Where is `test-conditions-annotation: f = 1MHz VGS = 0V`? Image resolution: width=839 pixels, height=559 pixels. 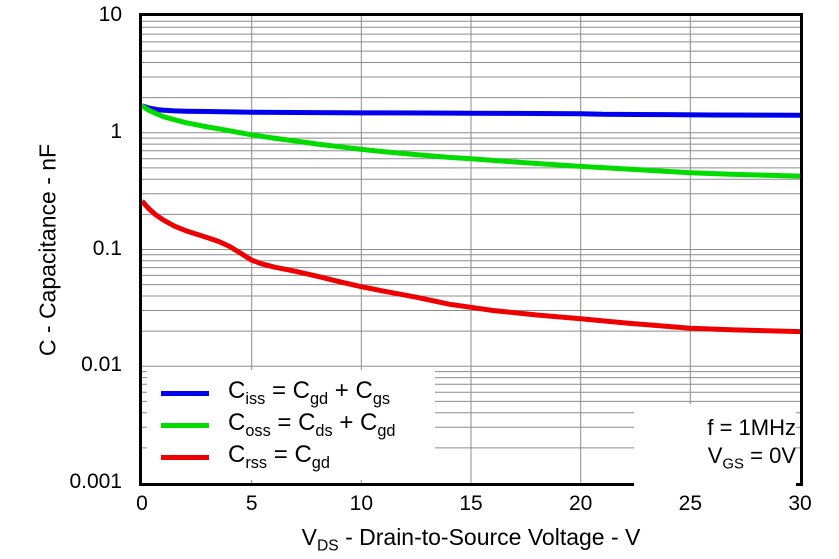
test-conditions-annotation: f = 1MHz VGS = 0V is located at coordinates (715, 445).